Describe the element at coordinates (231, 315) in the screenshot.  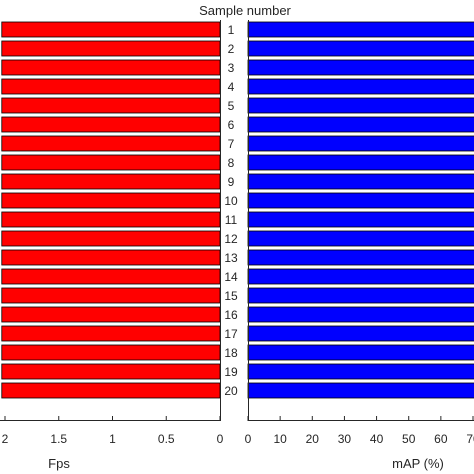
I see `sample-number-label: 16` at that location.